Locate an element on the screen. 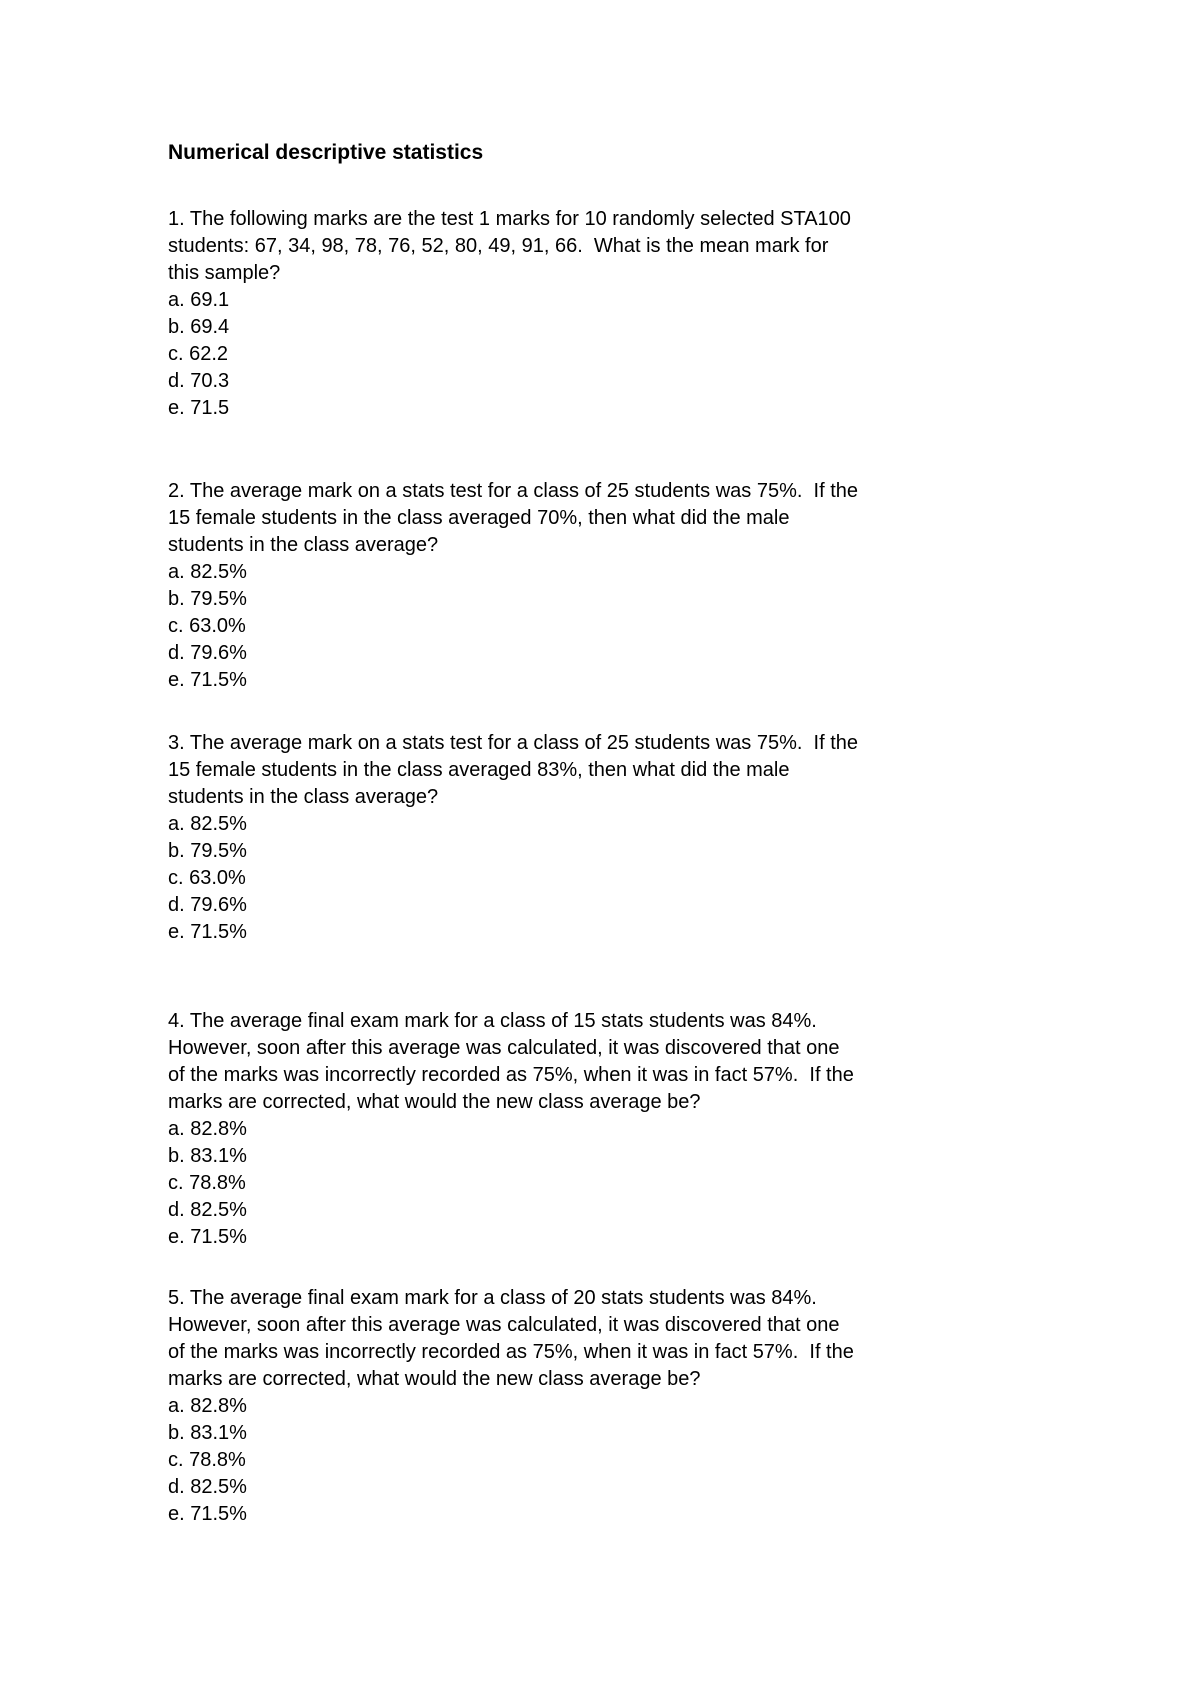 Image resolution: width=1200 pixels, height=1696 pixels. question-3-option-e: e. 71.5% is located at coordinates (207, 932).